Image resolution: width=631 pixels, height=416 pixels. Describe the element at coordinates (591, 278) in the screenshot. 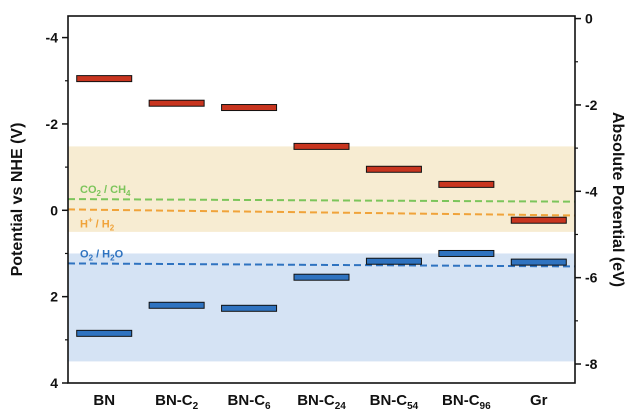

I see `right-tick-label-3: -6` at that location.